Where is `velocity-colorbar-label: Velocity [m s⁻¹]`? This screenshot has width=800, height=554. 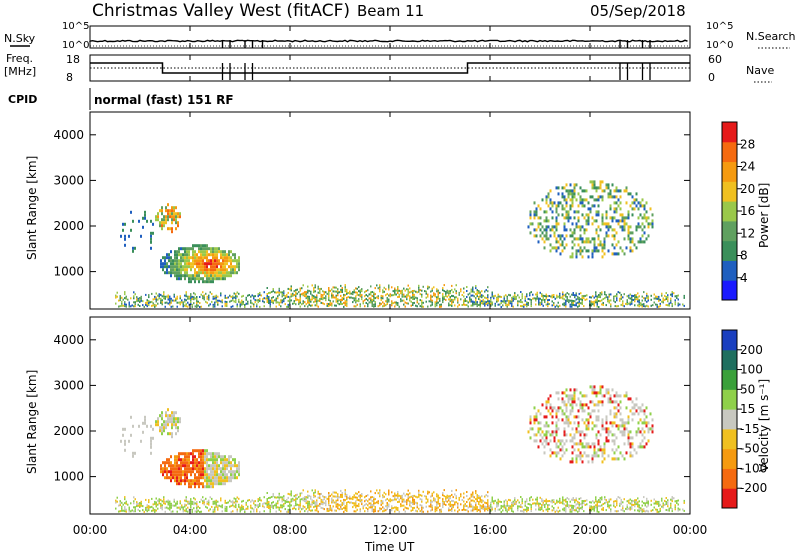 velocity-colorbar-label: Velocity [m s⁻¹] is located at coordinates (764, 425).